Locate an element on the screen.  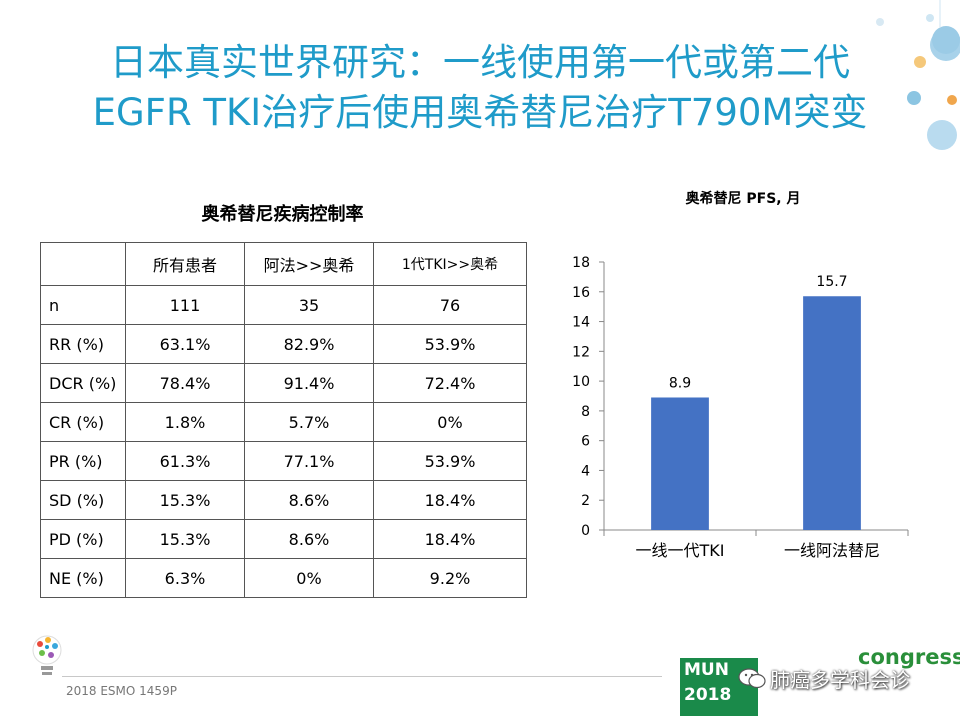
row-label: CR (%) is located at coordinates (83, 422).